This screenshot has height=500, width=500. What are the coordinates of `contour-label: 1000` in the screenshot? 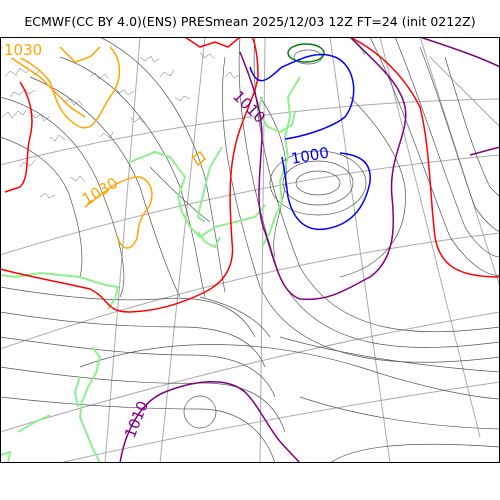 It's located at (310, 156).